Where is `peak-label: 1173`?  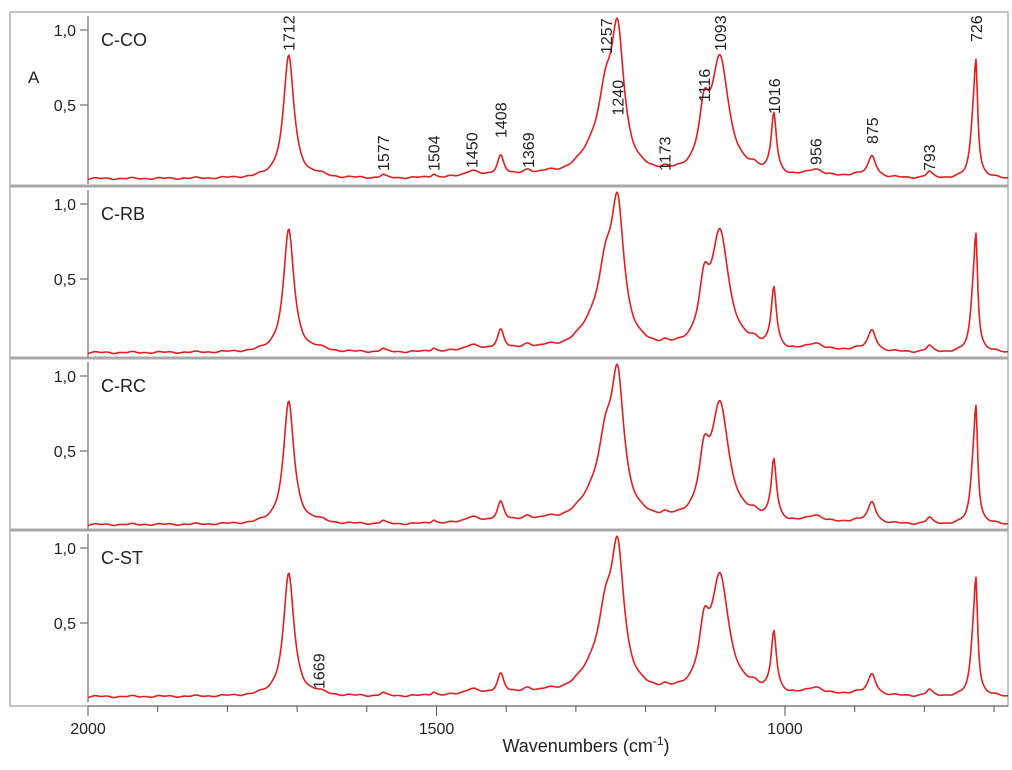
peak-label: 1173 is located at coordinates (665, 153).